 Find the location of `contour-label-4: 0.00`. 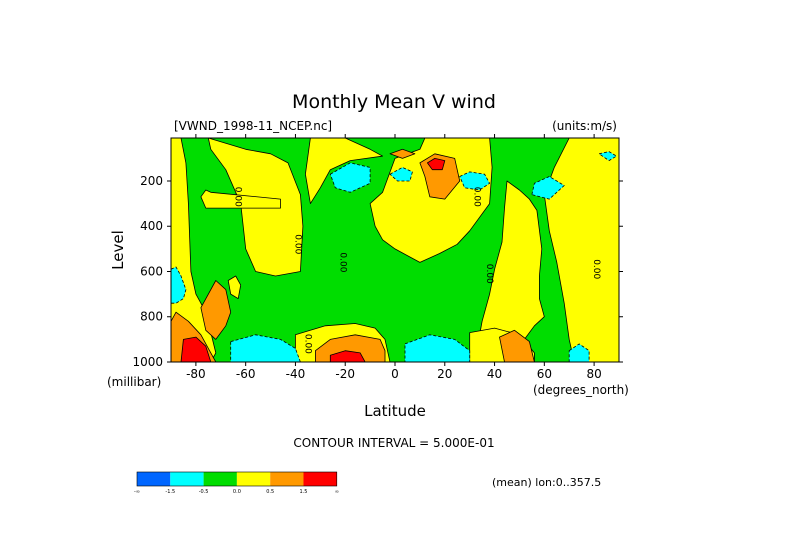

contour-label-4: 0.00 is located at coordinates (477, 197).